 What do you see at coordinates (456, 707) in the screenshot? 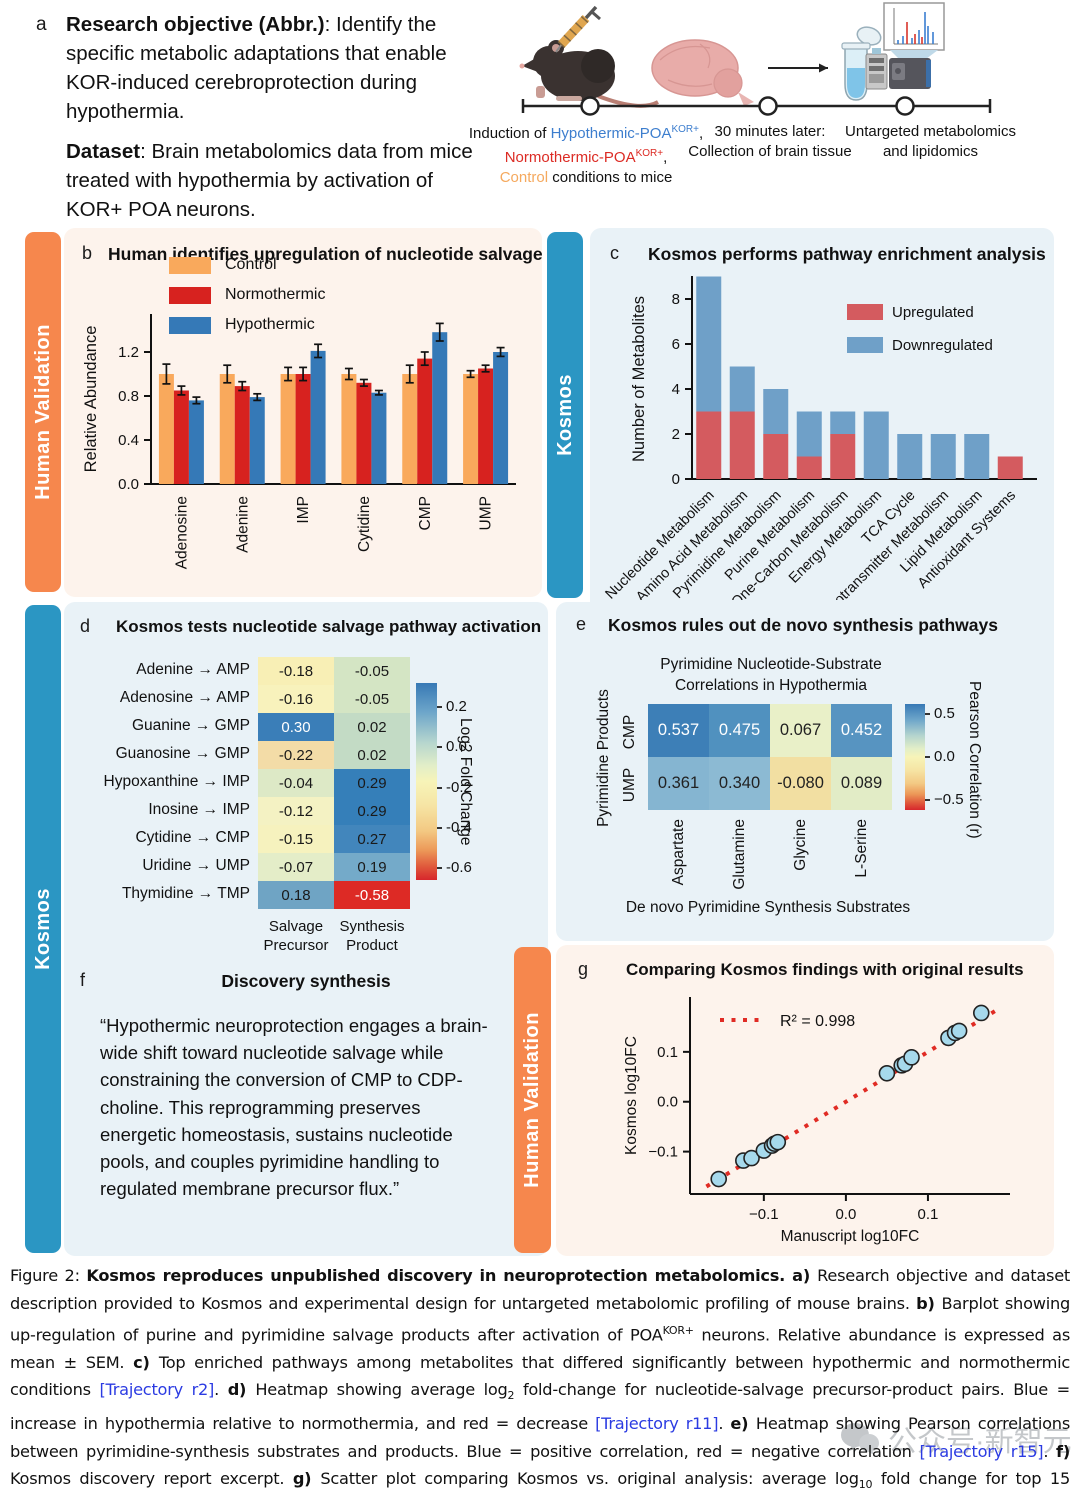
I see `colorbar-tick-label: 0.2` at bounding box center [456, 707].